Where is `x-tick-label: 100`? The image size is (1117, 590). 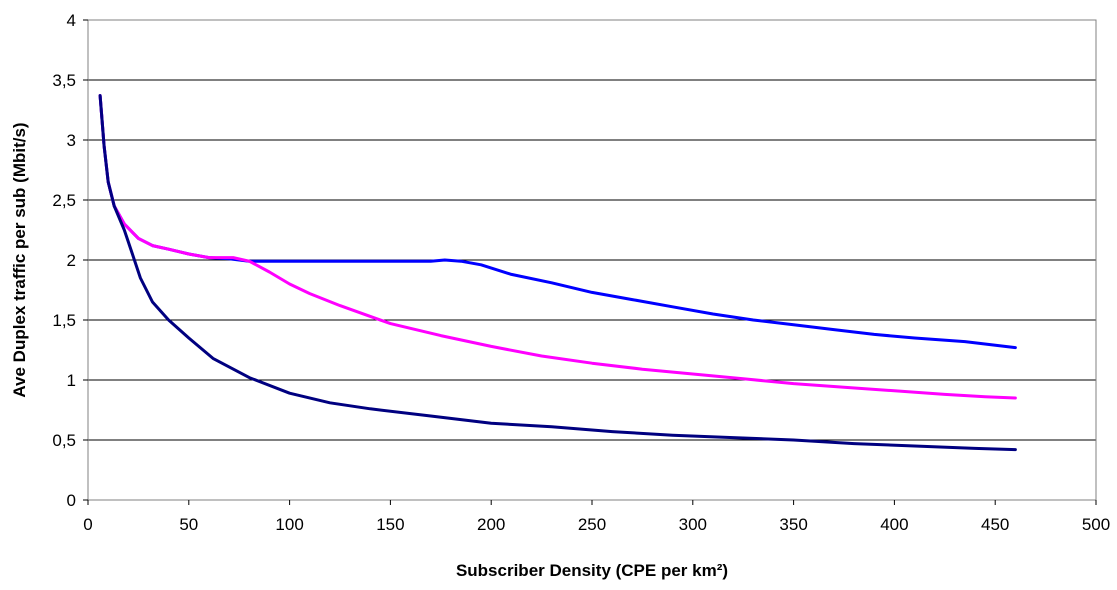
x-tick-label: 100 is located at coordinates (289, 524).